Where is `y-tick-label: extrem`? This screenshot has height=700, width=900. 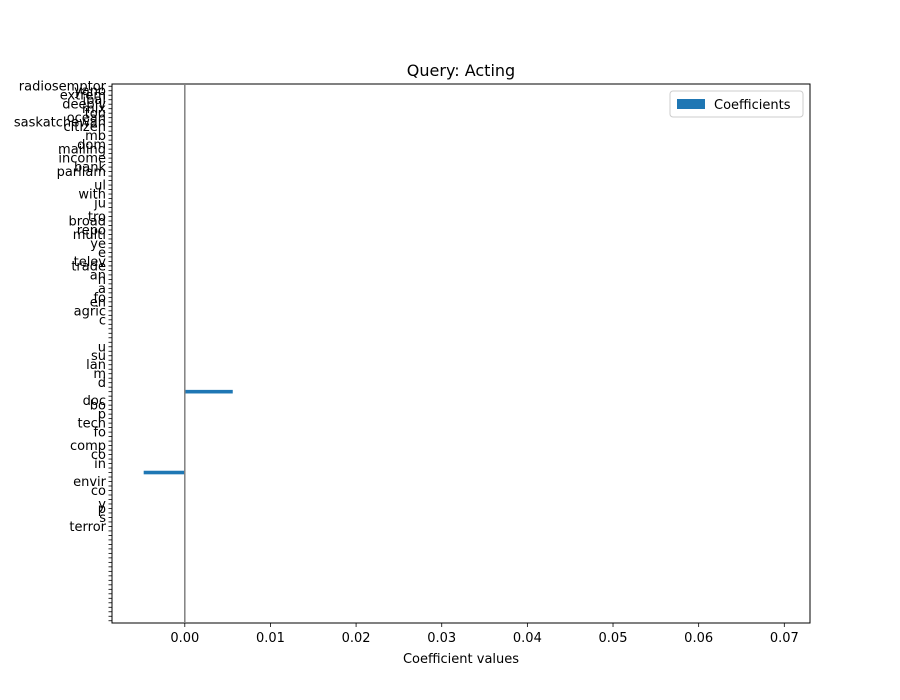 y-tick-label: extrem is located at coordinates (83, 96).